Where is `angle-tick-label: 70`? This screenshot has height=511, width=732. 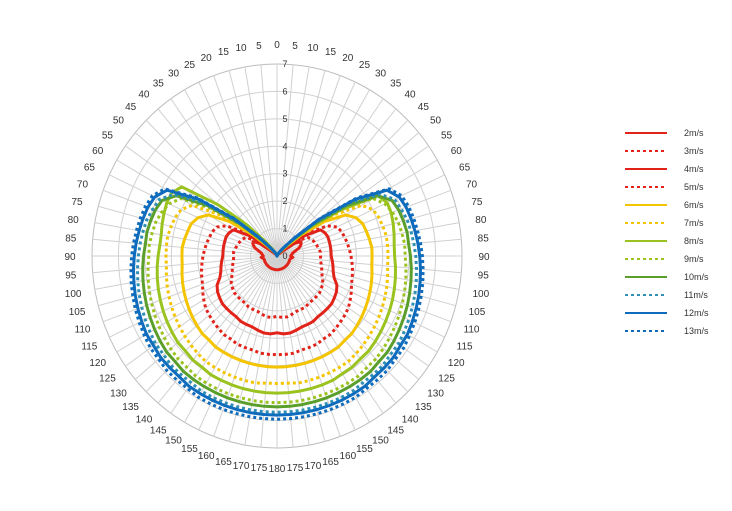
angle-tick-label: 70 is located at coordinates (83, 184).